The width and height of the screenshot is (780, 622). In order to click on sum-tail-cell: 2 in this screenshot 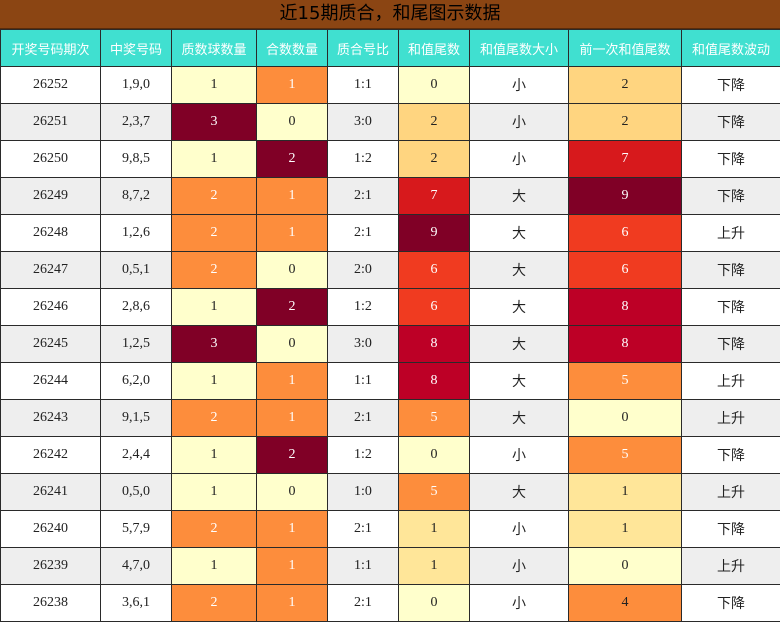, I will do `click(434, 159)`.